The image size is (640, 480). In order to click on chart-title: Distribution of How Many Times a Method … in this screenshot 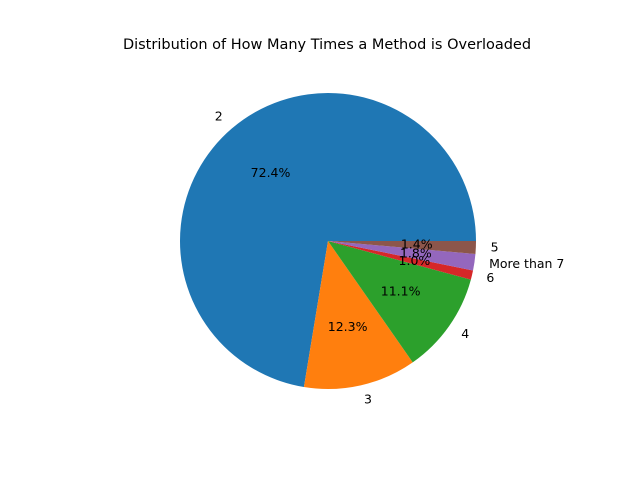, I will do `click(327, 45)`.